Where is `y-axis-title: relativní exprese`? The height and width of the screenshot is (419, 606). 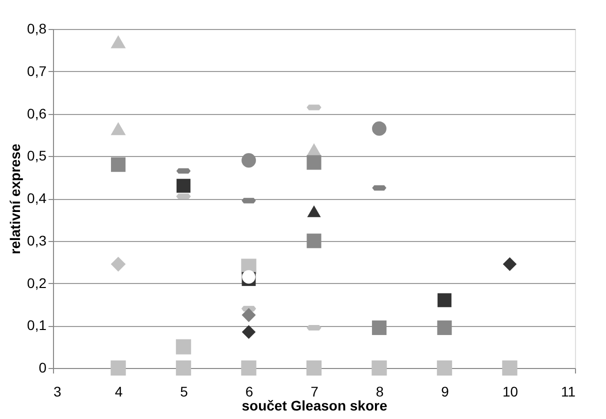
y-axis-title: relativní exprese is located at coordinates (15, 199).